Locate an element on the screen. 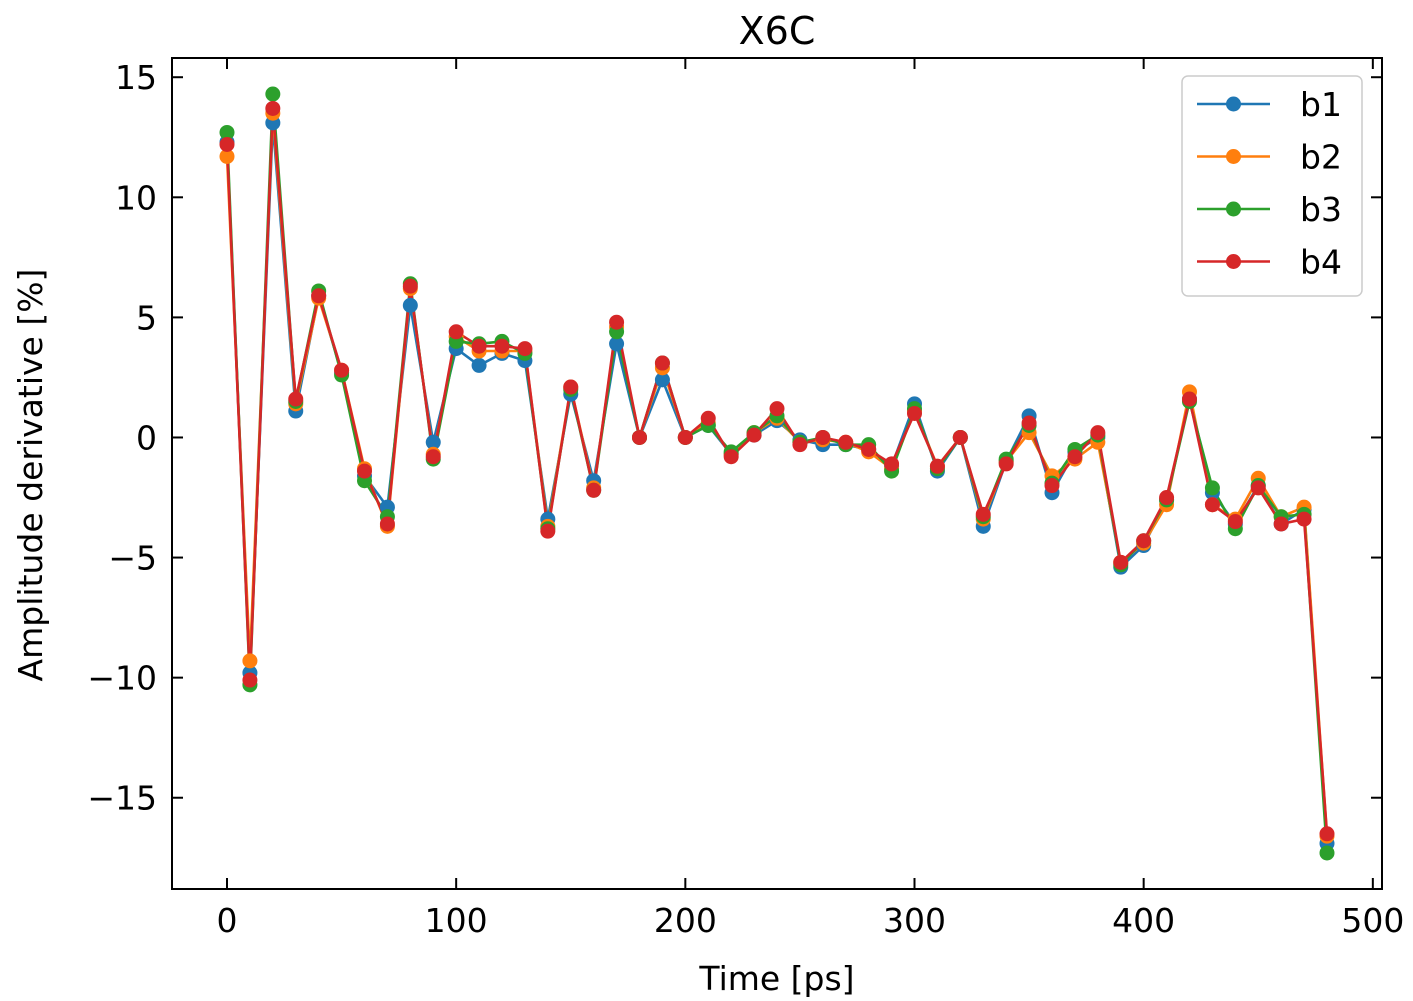 The image size is (1413, 1001). legend-marker-b2 is located at coordinates (1233, 156).